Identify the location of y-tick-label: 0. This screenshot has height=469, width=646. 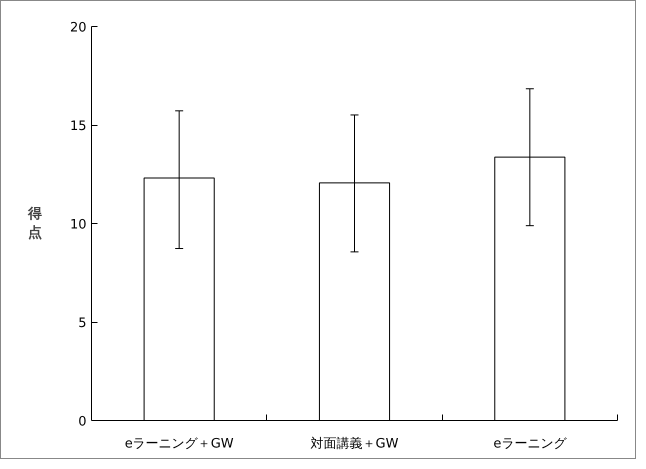
(82, 422).